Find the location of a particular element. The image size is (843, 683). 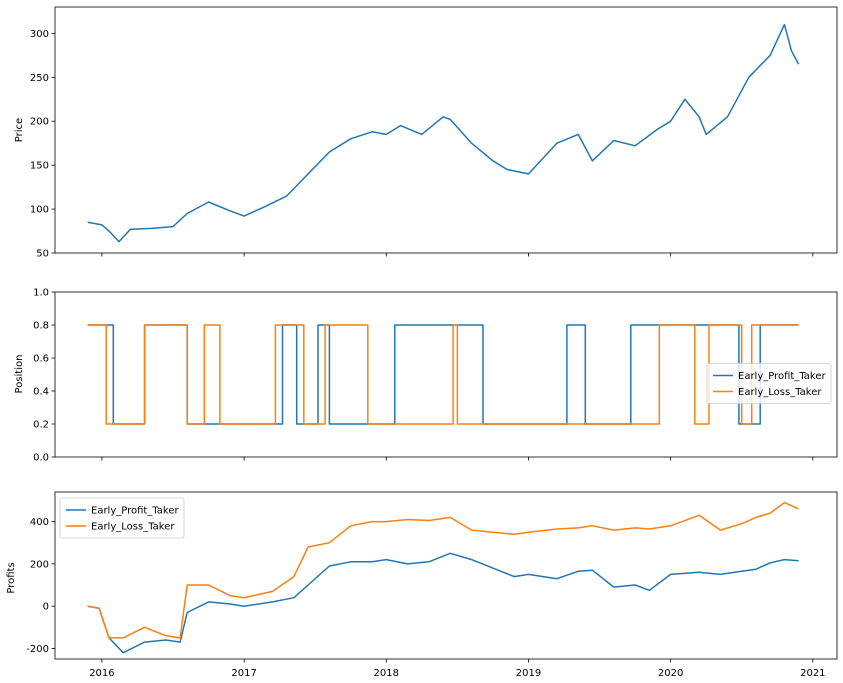

x-tick-label: 2016 is located at coordinates (101, 673).